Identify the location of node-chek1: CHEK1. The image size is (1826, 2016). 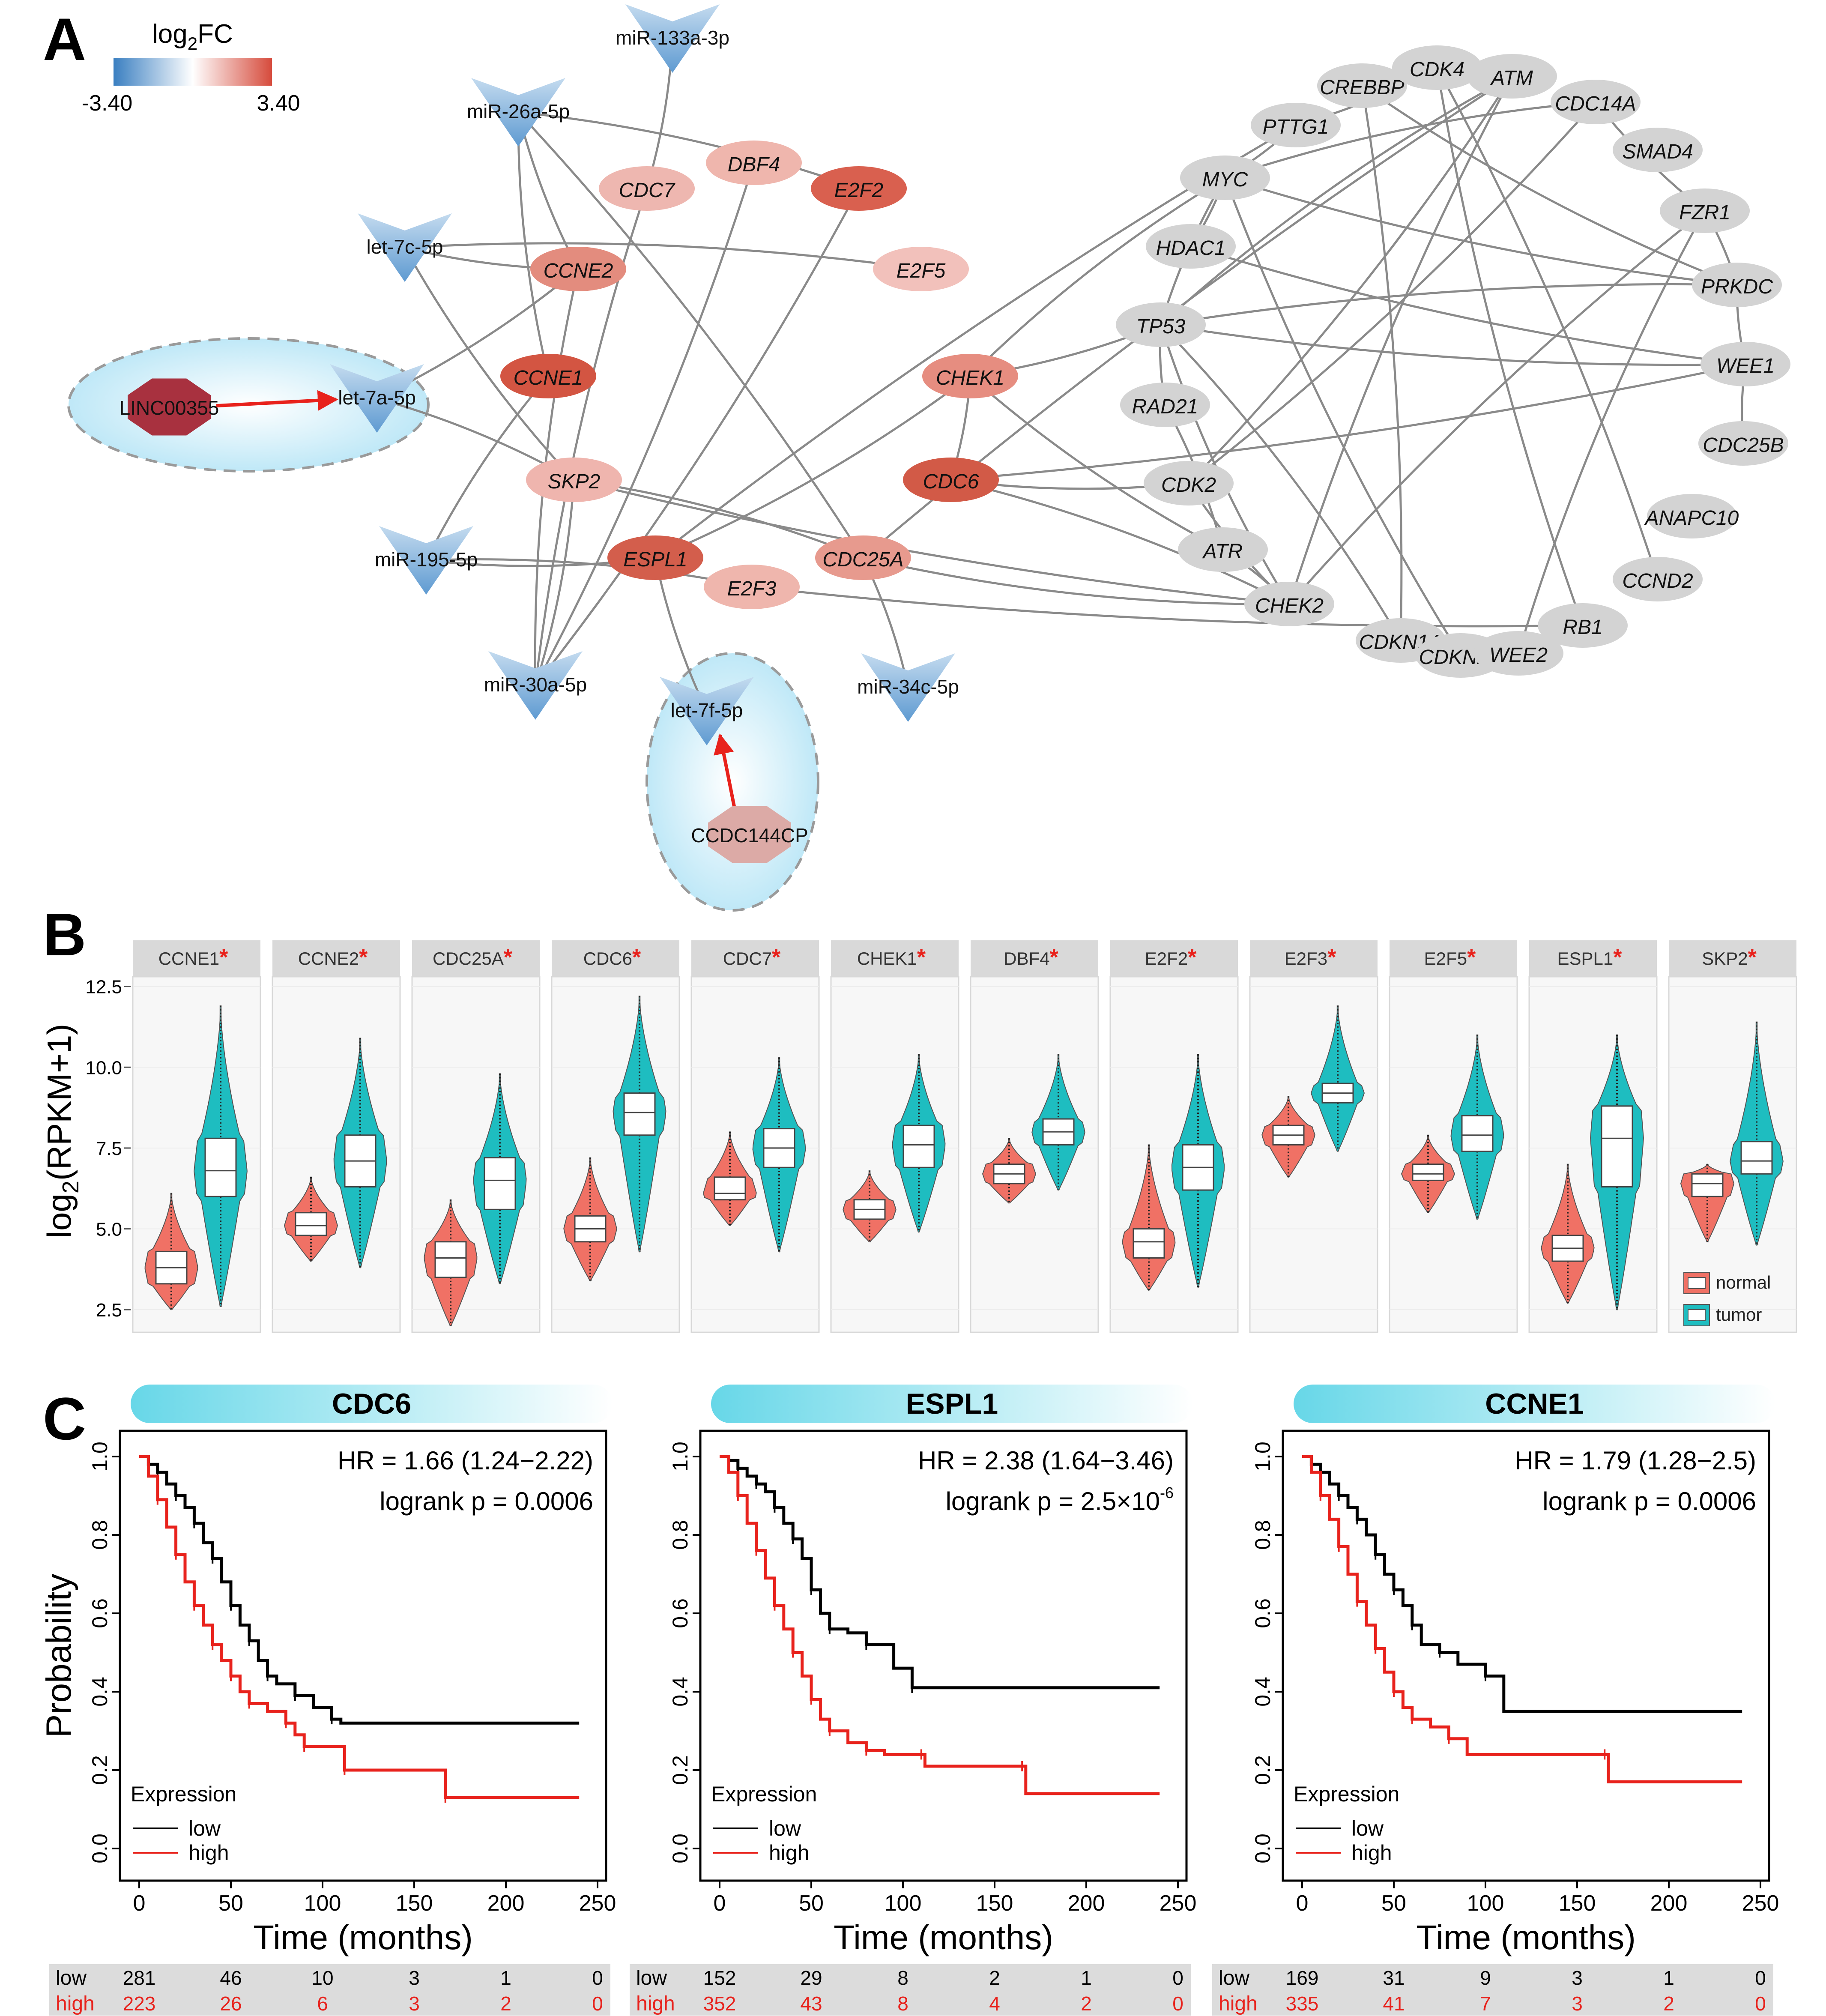
(970, 376).